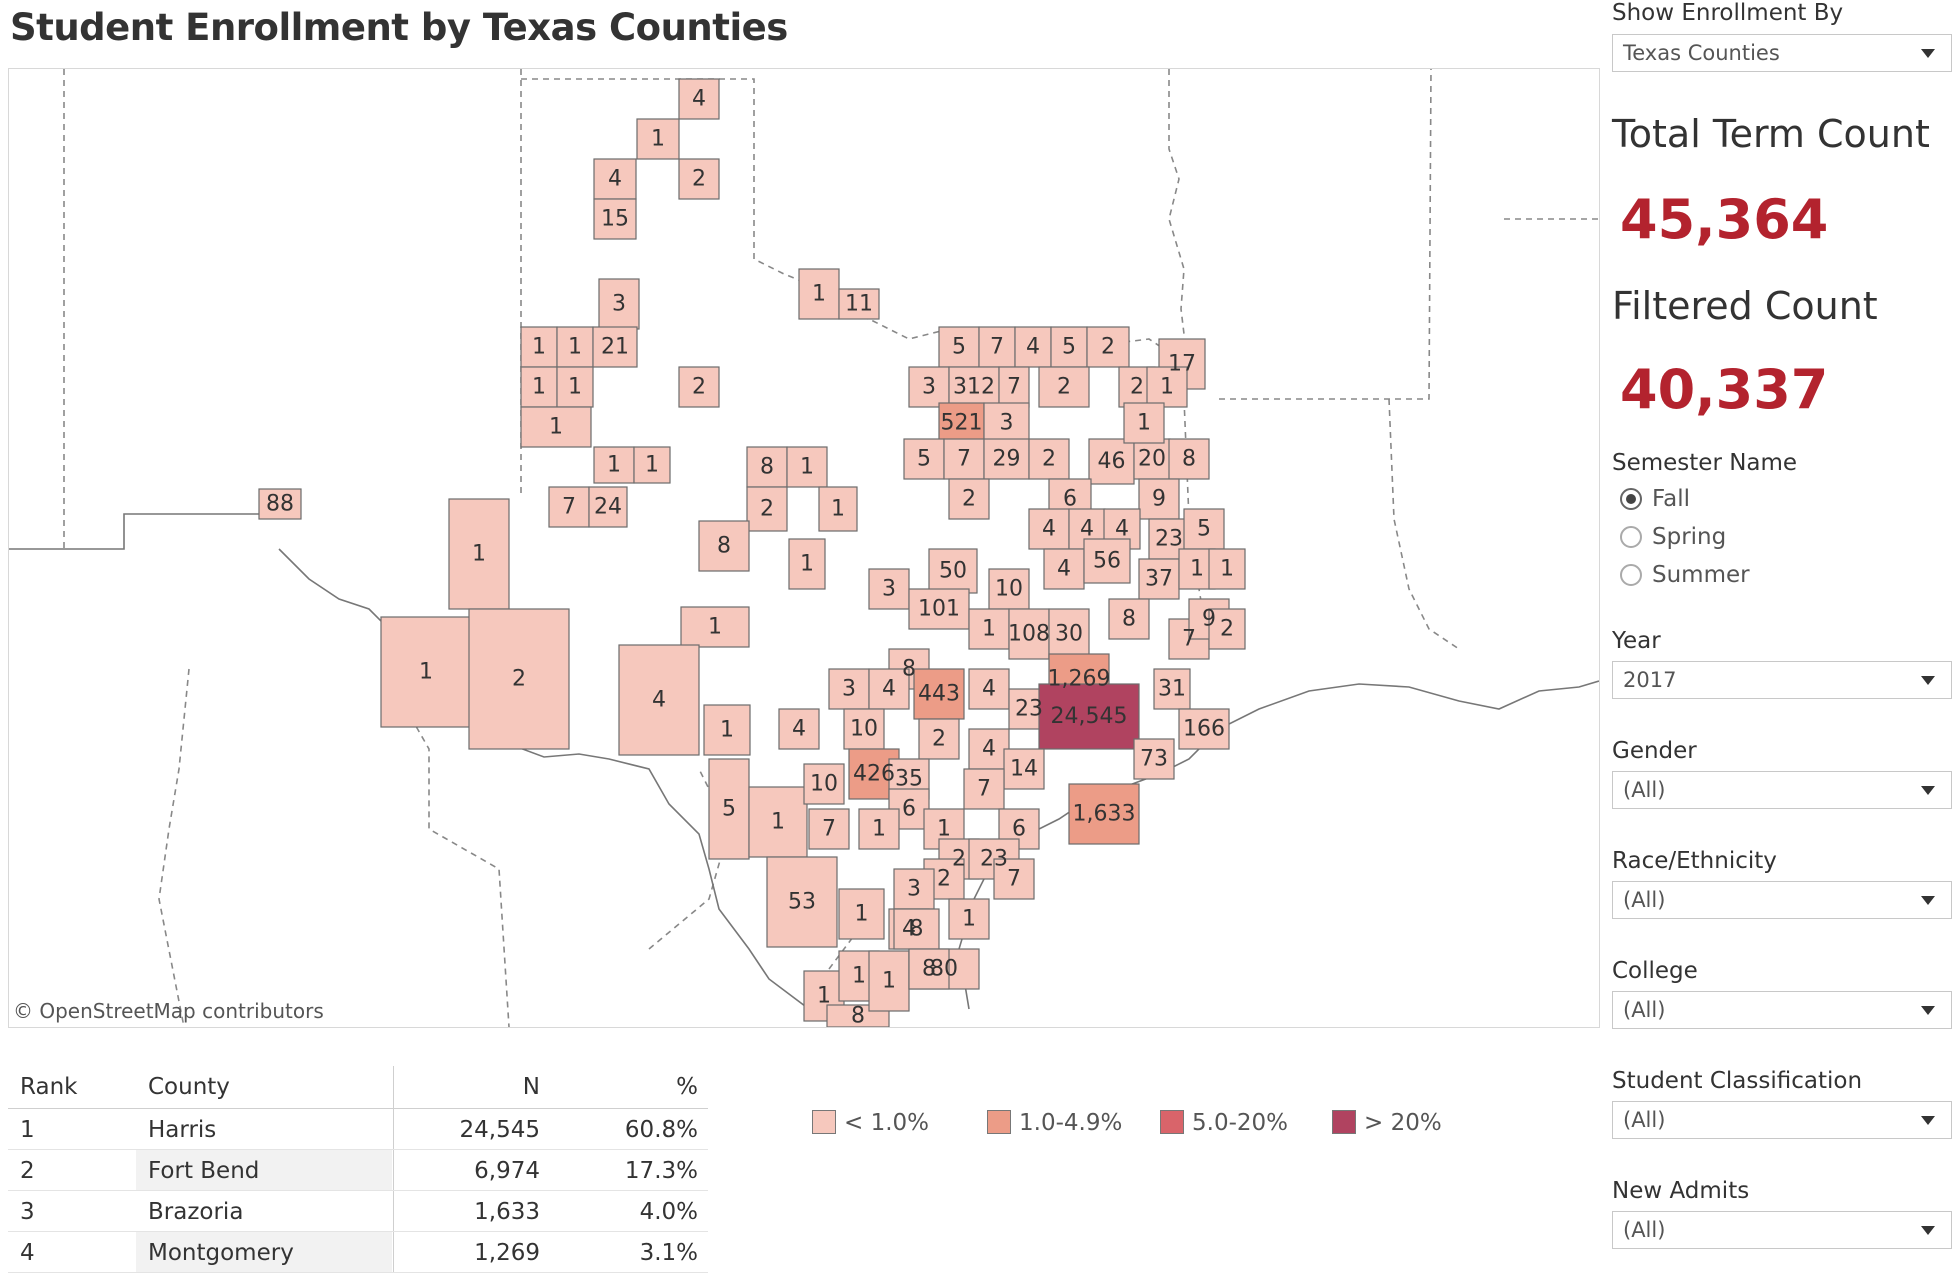  What do you see at coordinates (1782, 1120) in the screenshot?
I see `student-classification-dropdown: (All)` at bounding box center [1782, 1120].